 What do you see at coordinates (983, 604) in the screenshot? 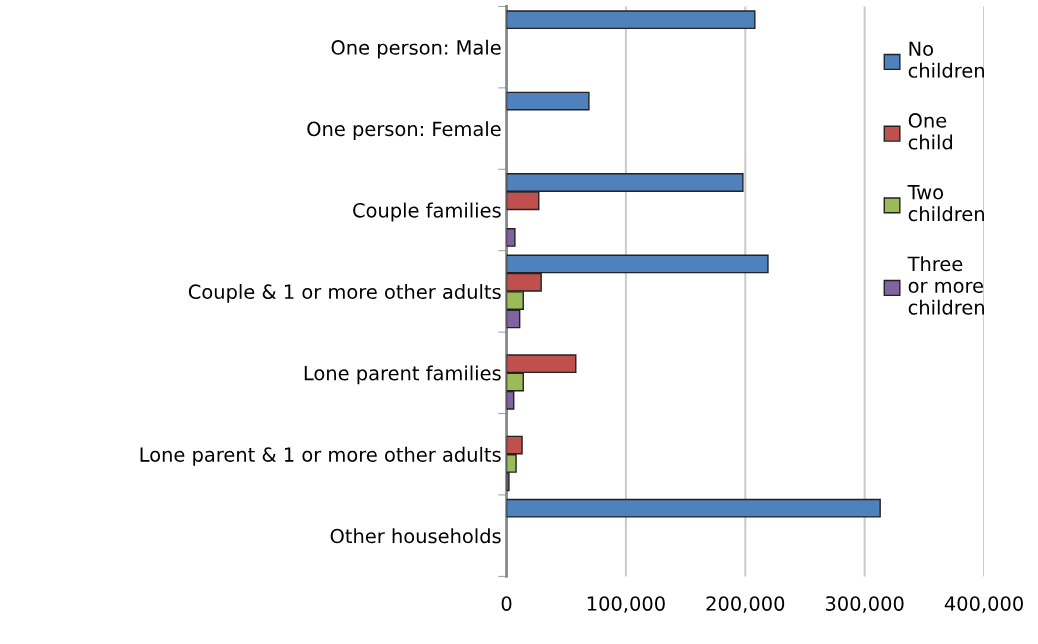
I see `x-tick-label: 400,000` at bounding box center [983, 604].